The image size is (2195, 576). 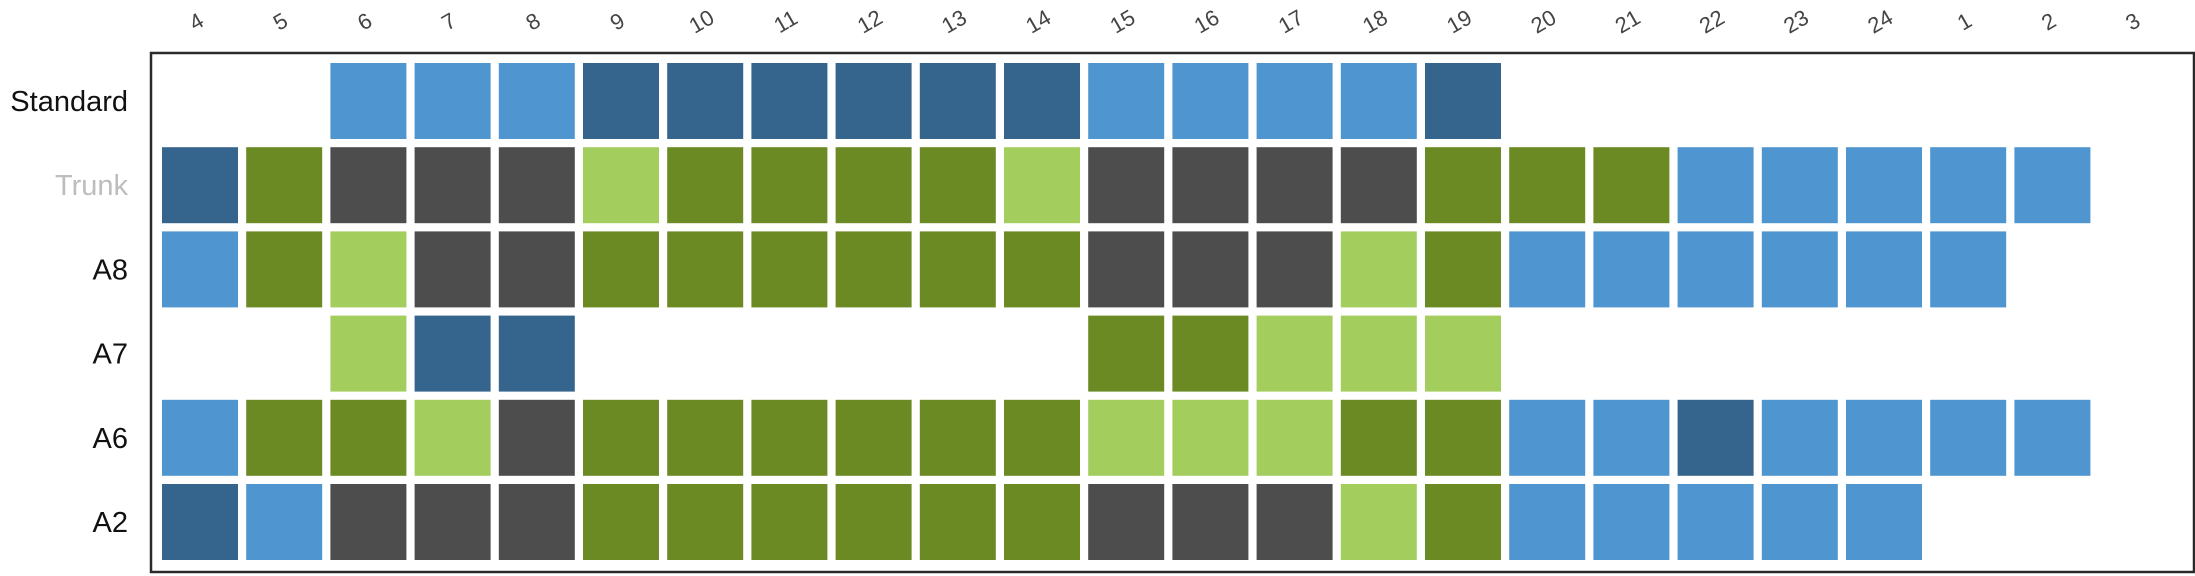 I want to click on x-tick-label: 13, so click(x=954, y=22).